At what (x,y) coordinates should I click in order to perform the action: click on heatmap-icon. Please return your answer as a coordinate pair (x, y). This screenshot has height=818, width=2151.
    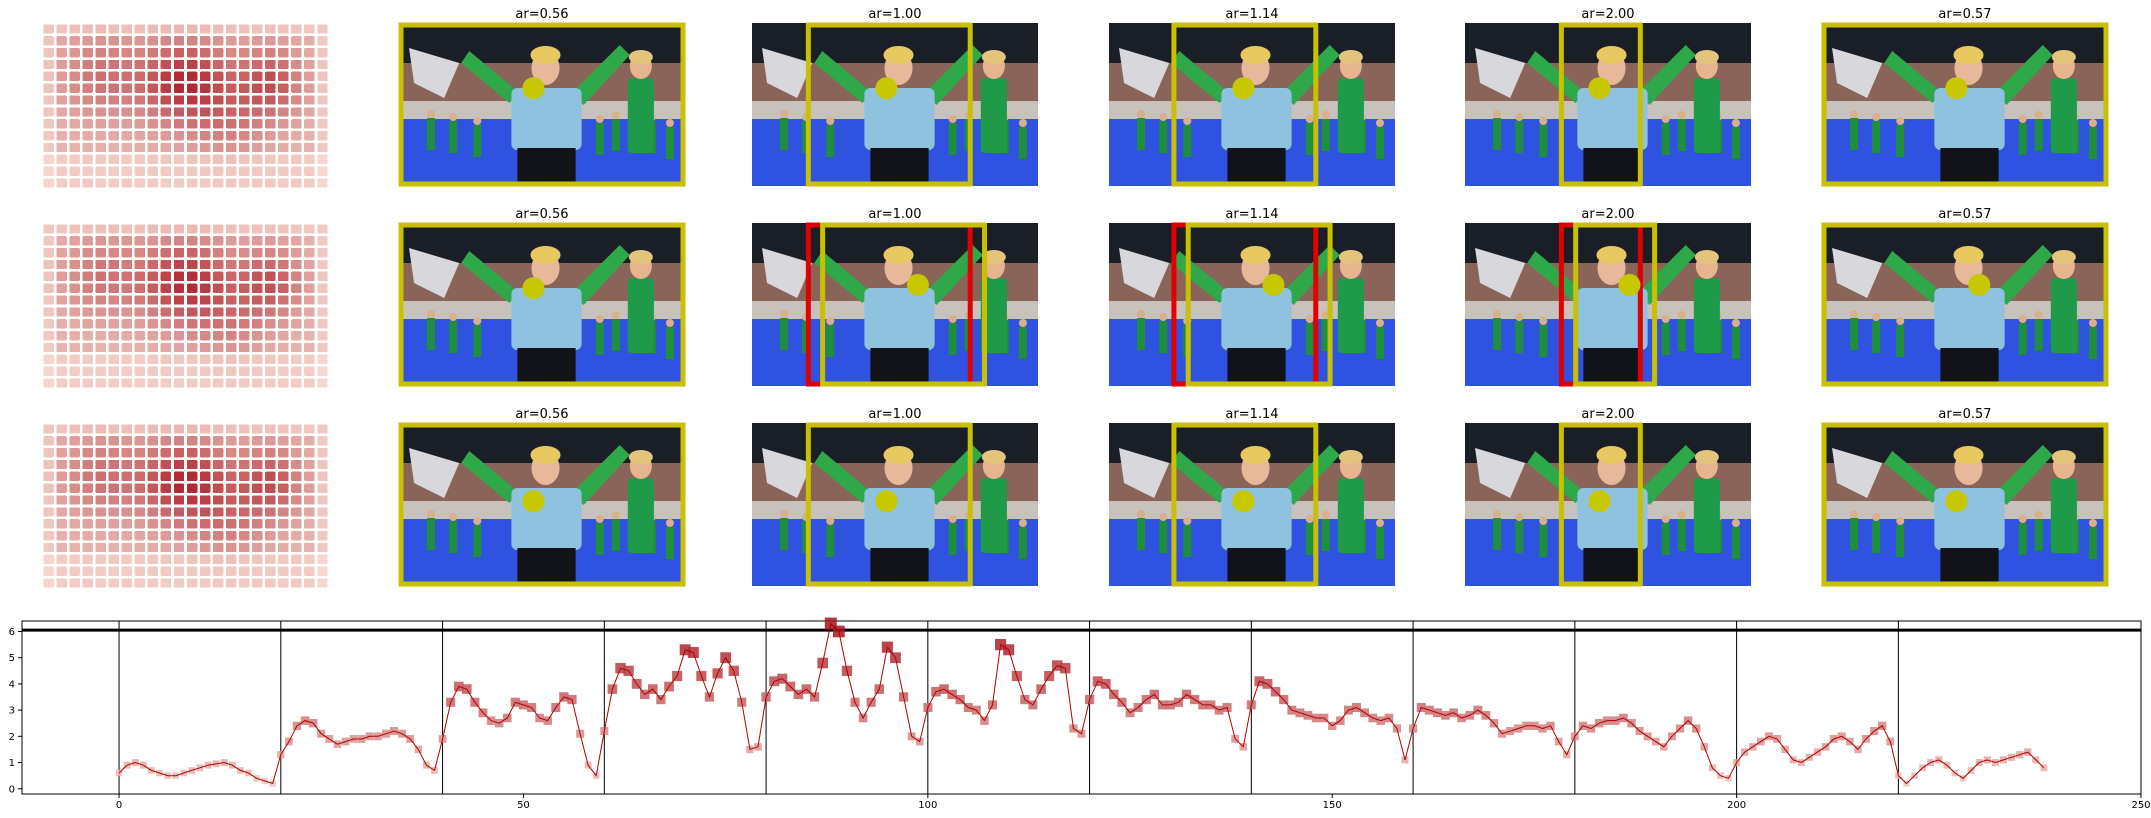
    Looking at the image, I should click on (185, 106).